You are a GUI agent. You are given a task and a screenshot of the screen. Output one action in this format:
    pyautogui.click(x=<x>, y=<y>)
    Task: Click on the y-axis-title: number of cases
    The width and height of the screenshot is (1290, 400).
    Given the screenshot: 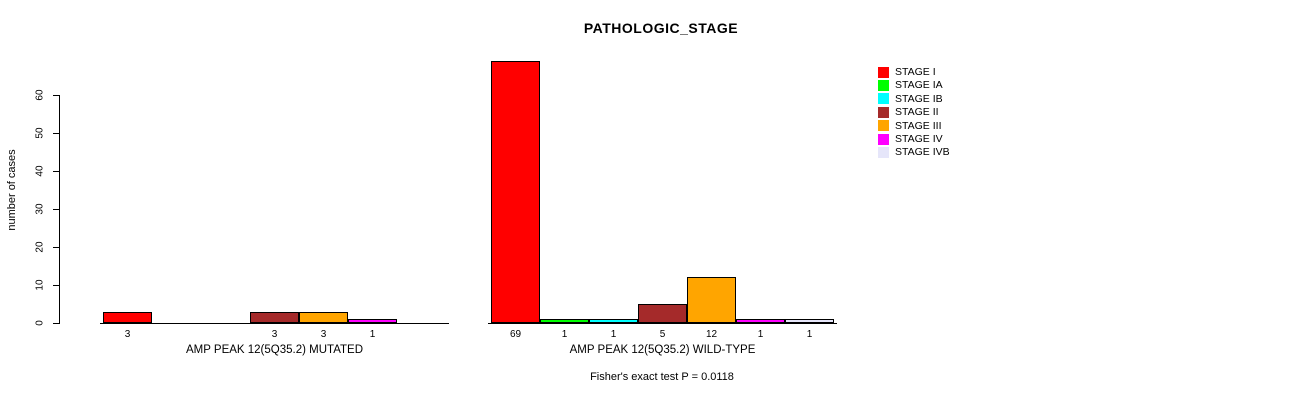 What is the action you would take?
    pyautogui.click(x=12, y=190)
    